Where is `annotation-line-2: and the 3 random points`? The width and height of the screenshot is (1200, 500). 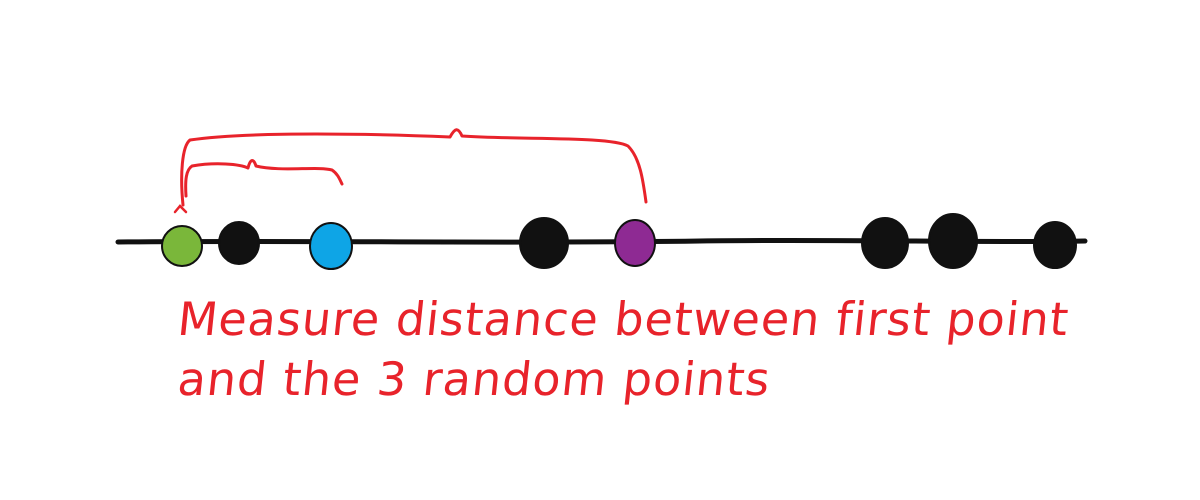 annotation-line-2: and the 3 random points is located at coordinates (474, 379).